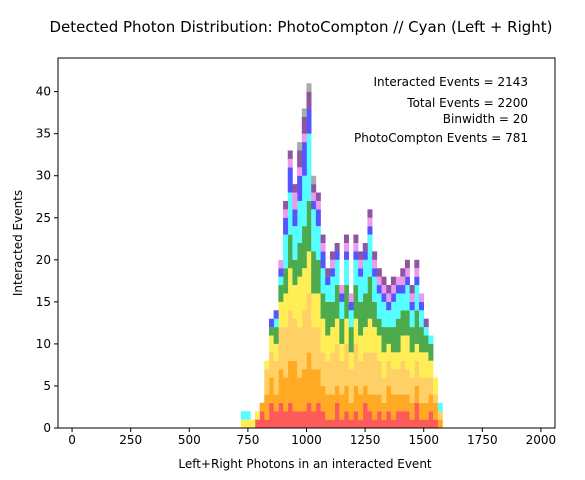 Image resolution: width=585 pixels, height=480 pixels. I want to click on y-tick-label: 10, so click(43, 344).